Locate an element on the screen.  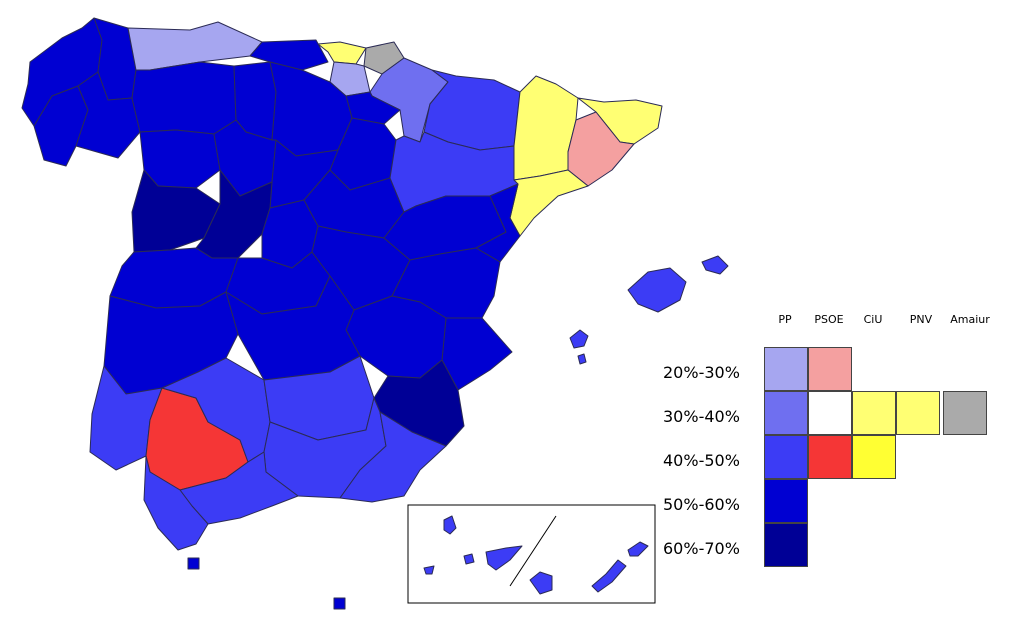
legend-range-30-40: 30%-40% is located at coordinates (701, 416).